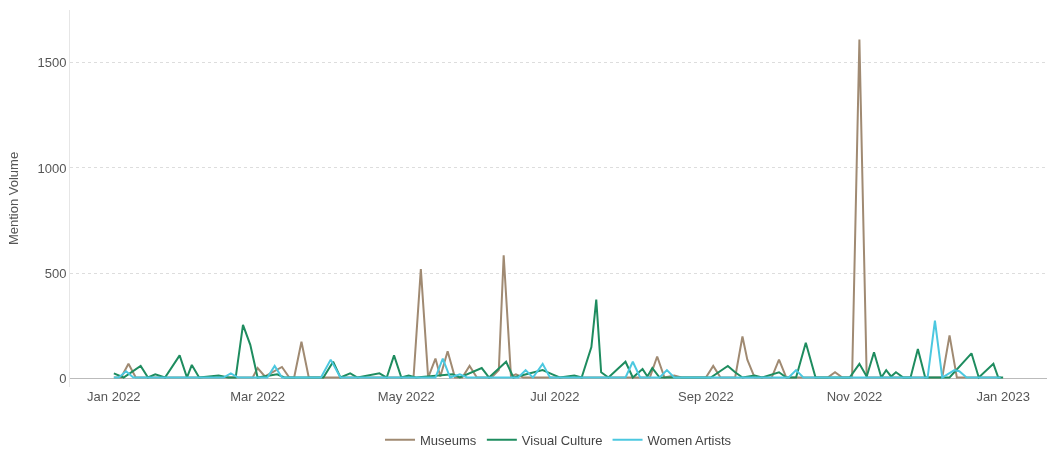 This screenshot has height=465, width=1057. What do you see at coordinates (55, 273) in the screenshot?
I see `y-tick-label: 500` at bounding box center [55, 273].